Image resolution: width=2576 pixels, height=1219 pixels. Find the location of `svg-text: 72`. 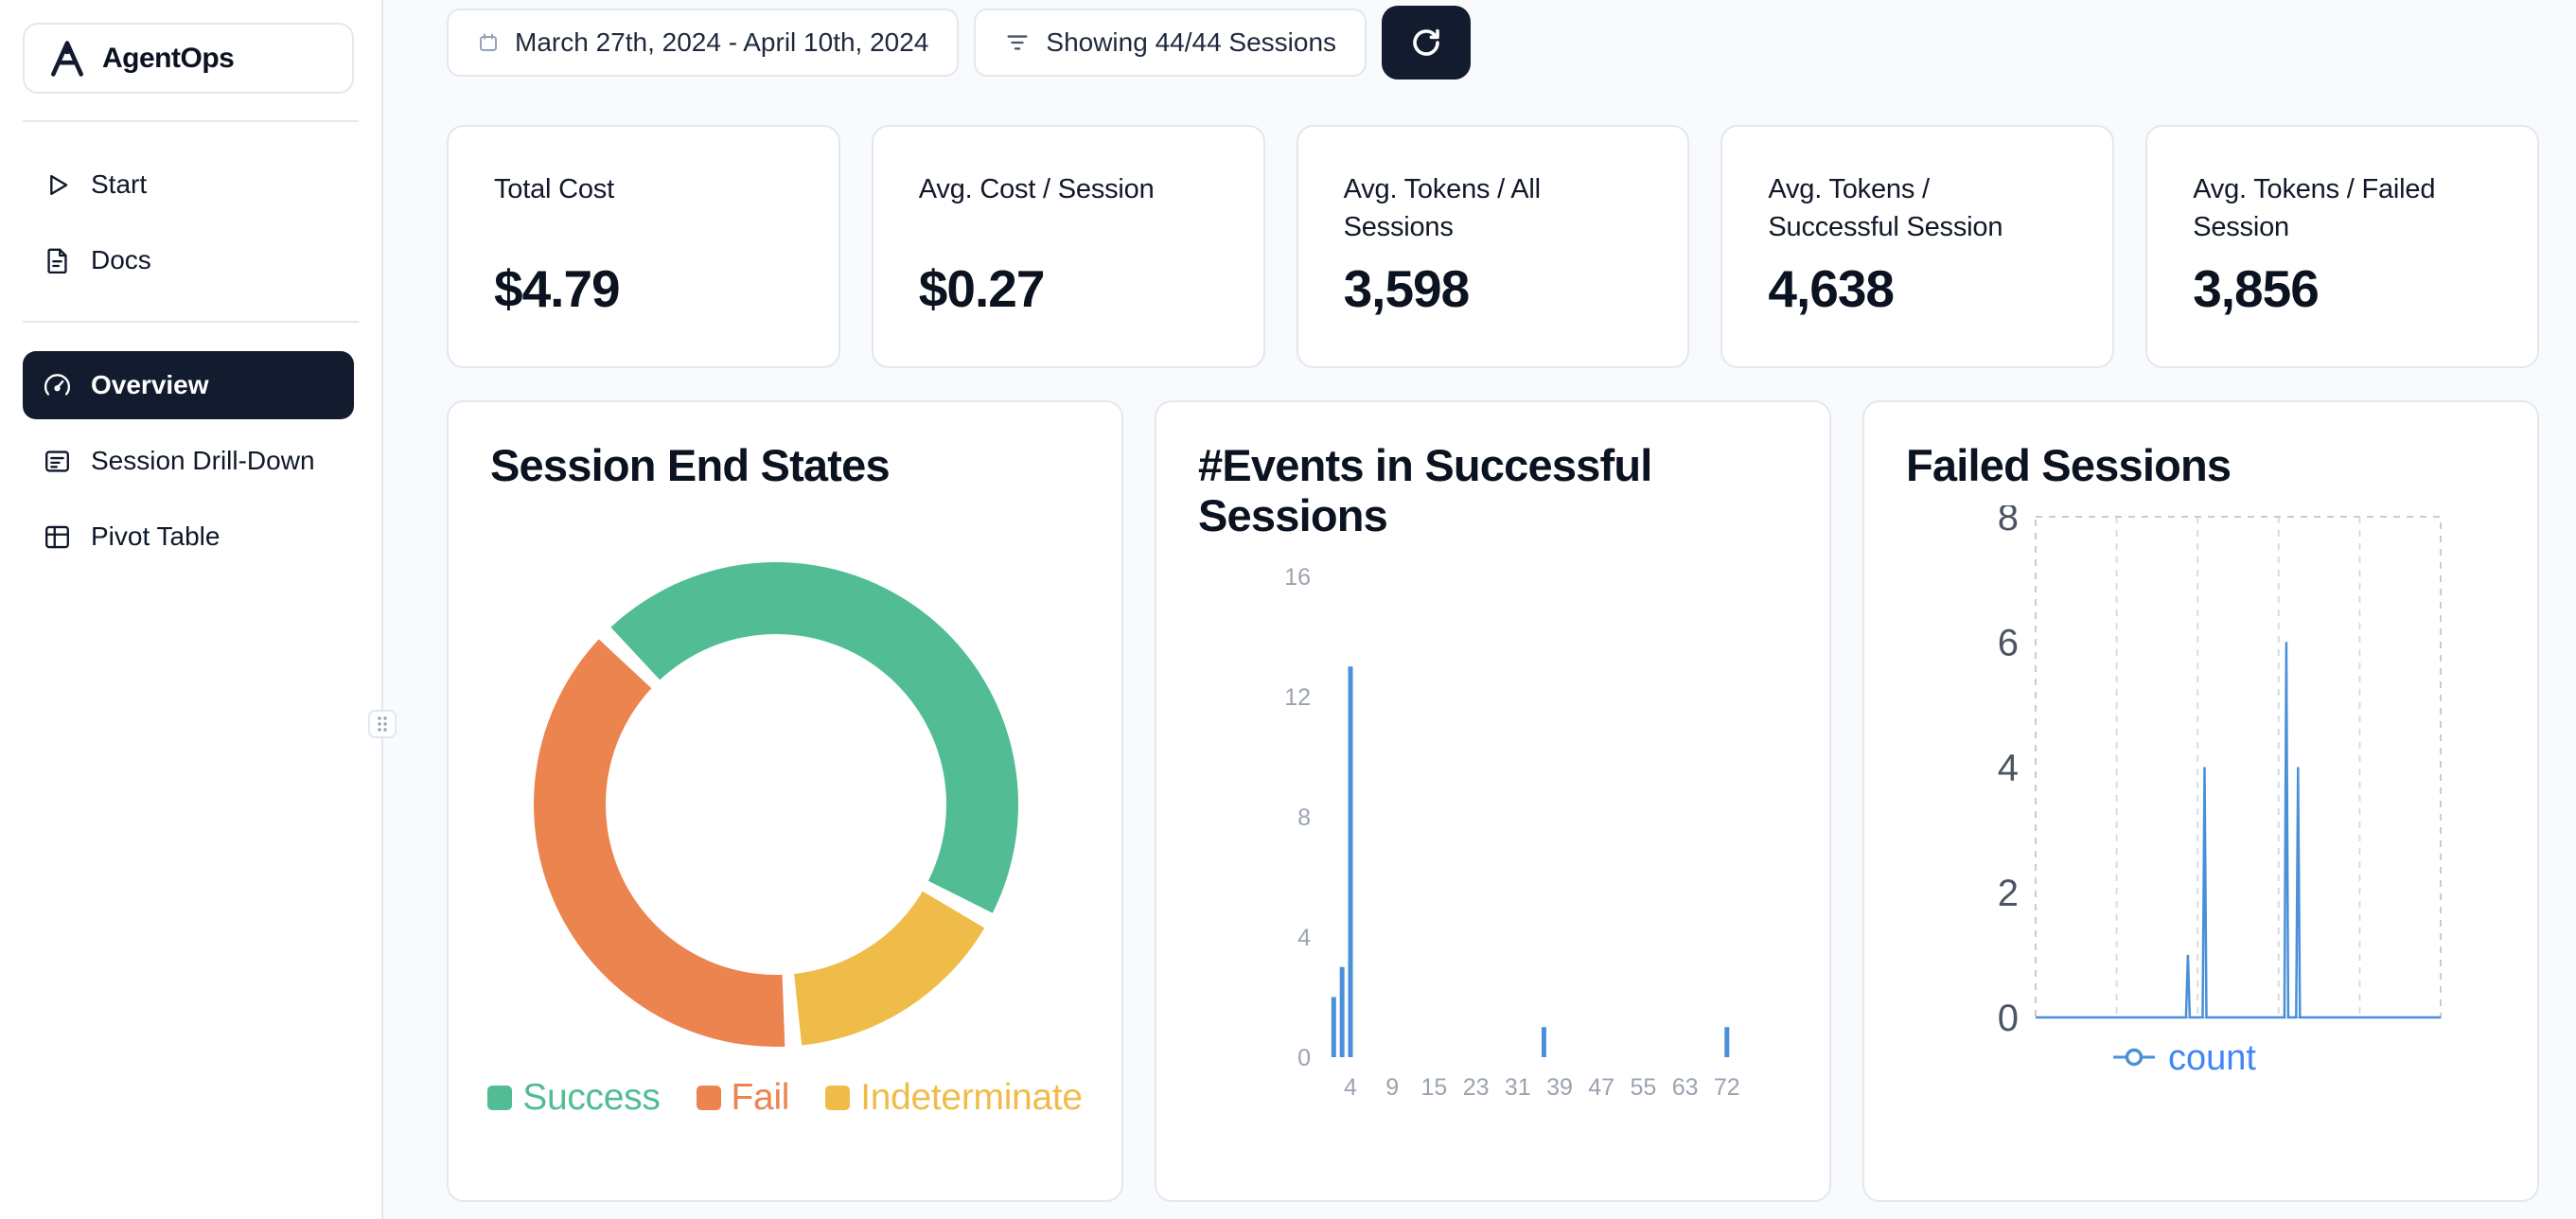

svg-text: 72 is located at coordinates (1727, 1087).